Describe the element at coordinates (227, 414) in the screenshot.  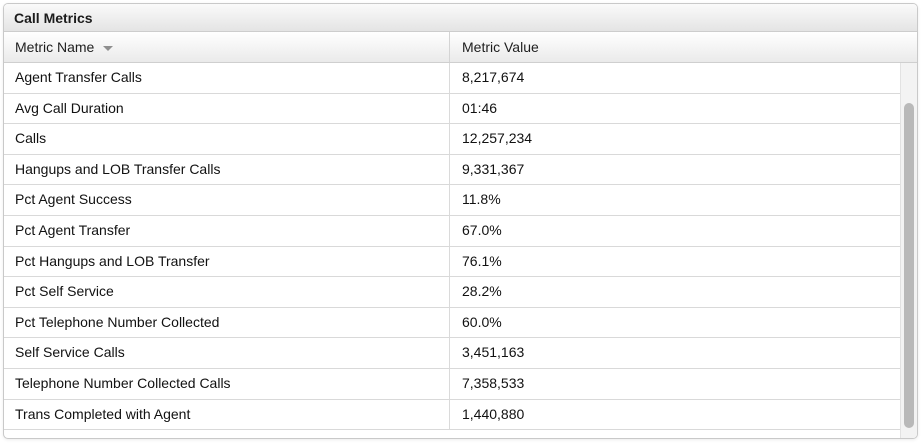
I see `metric-name-cell: Trans Completed with Agent` at that location.